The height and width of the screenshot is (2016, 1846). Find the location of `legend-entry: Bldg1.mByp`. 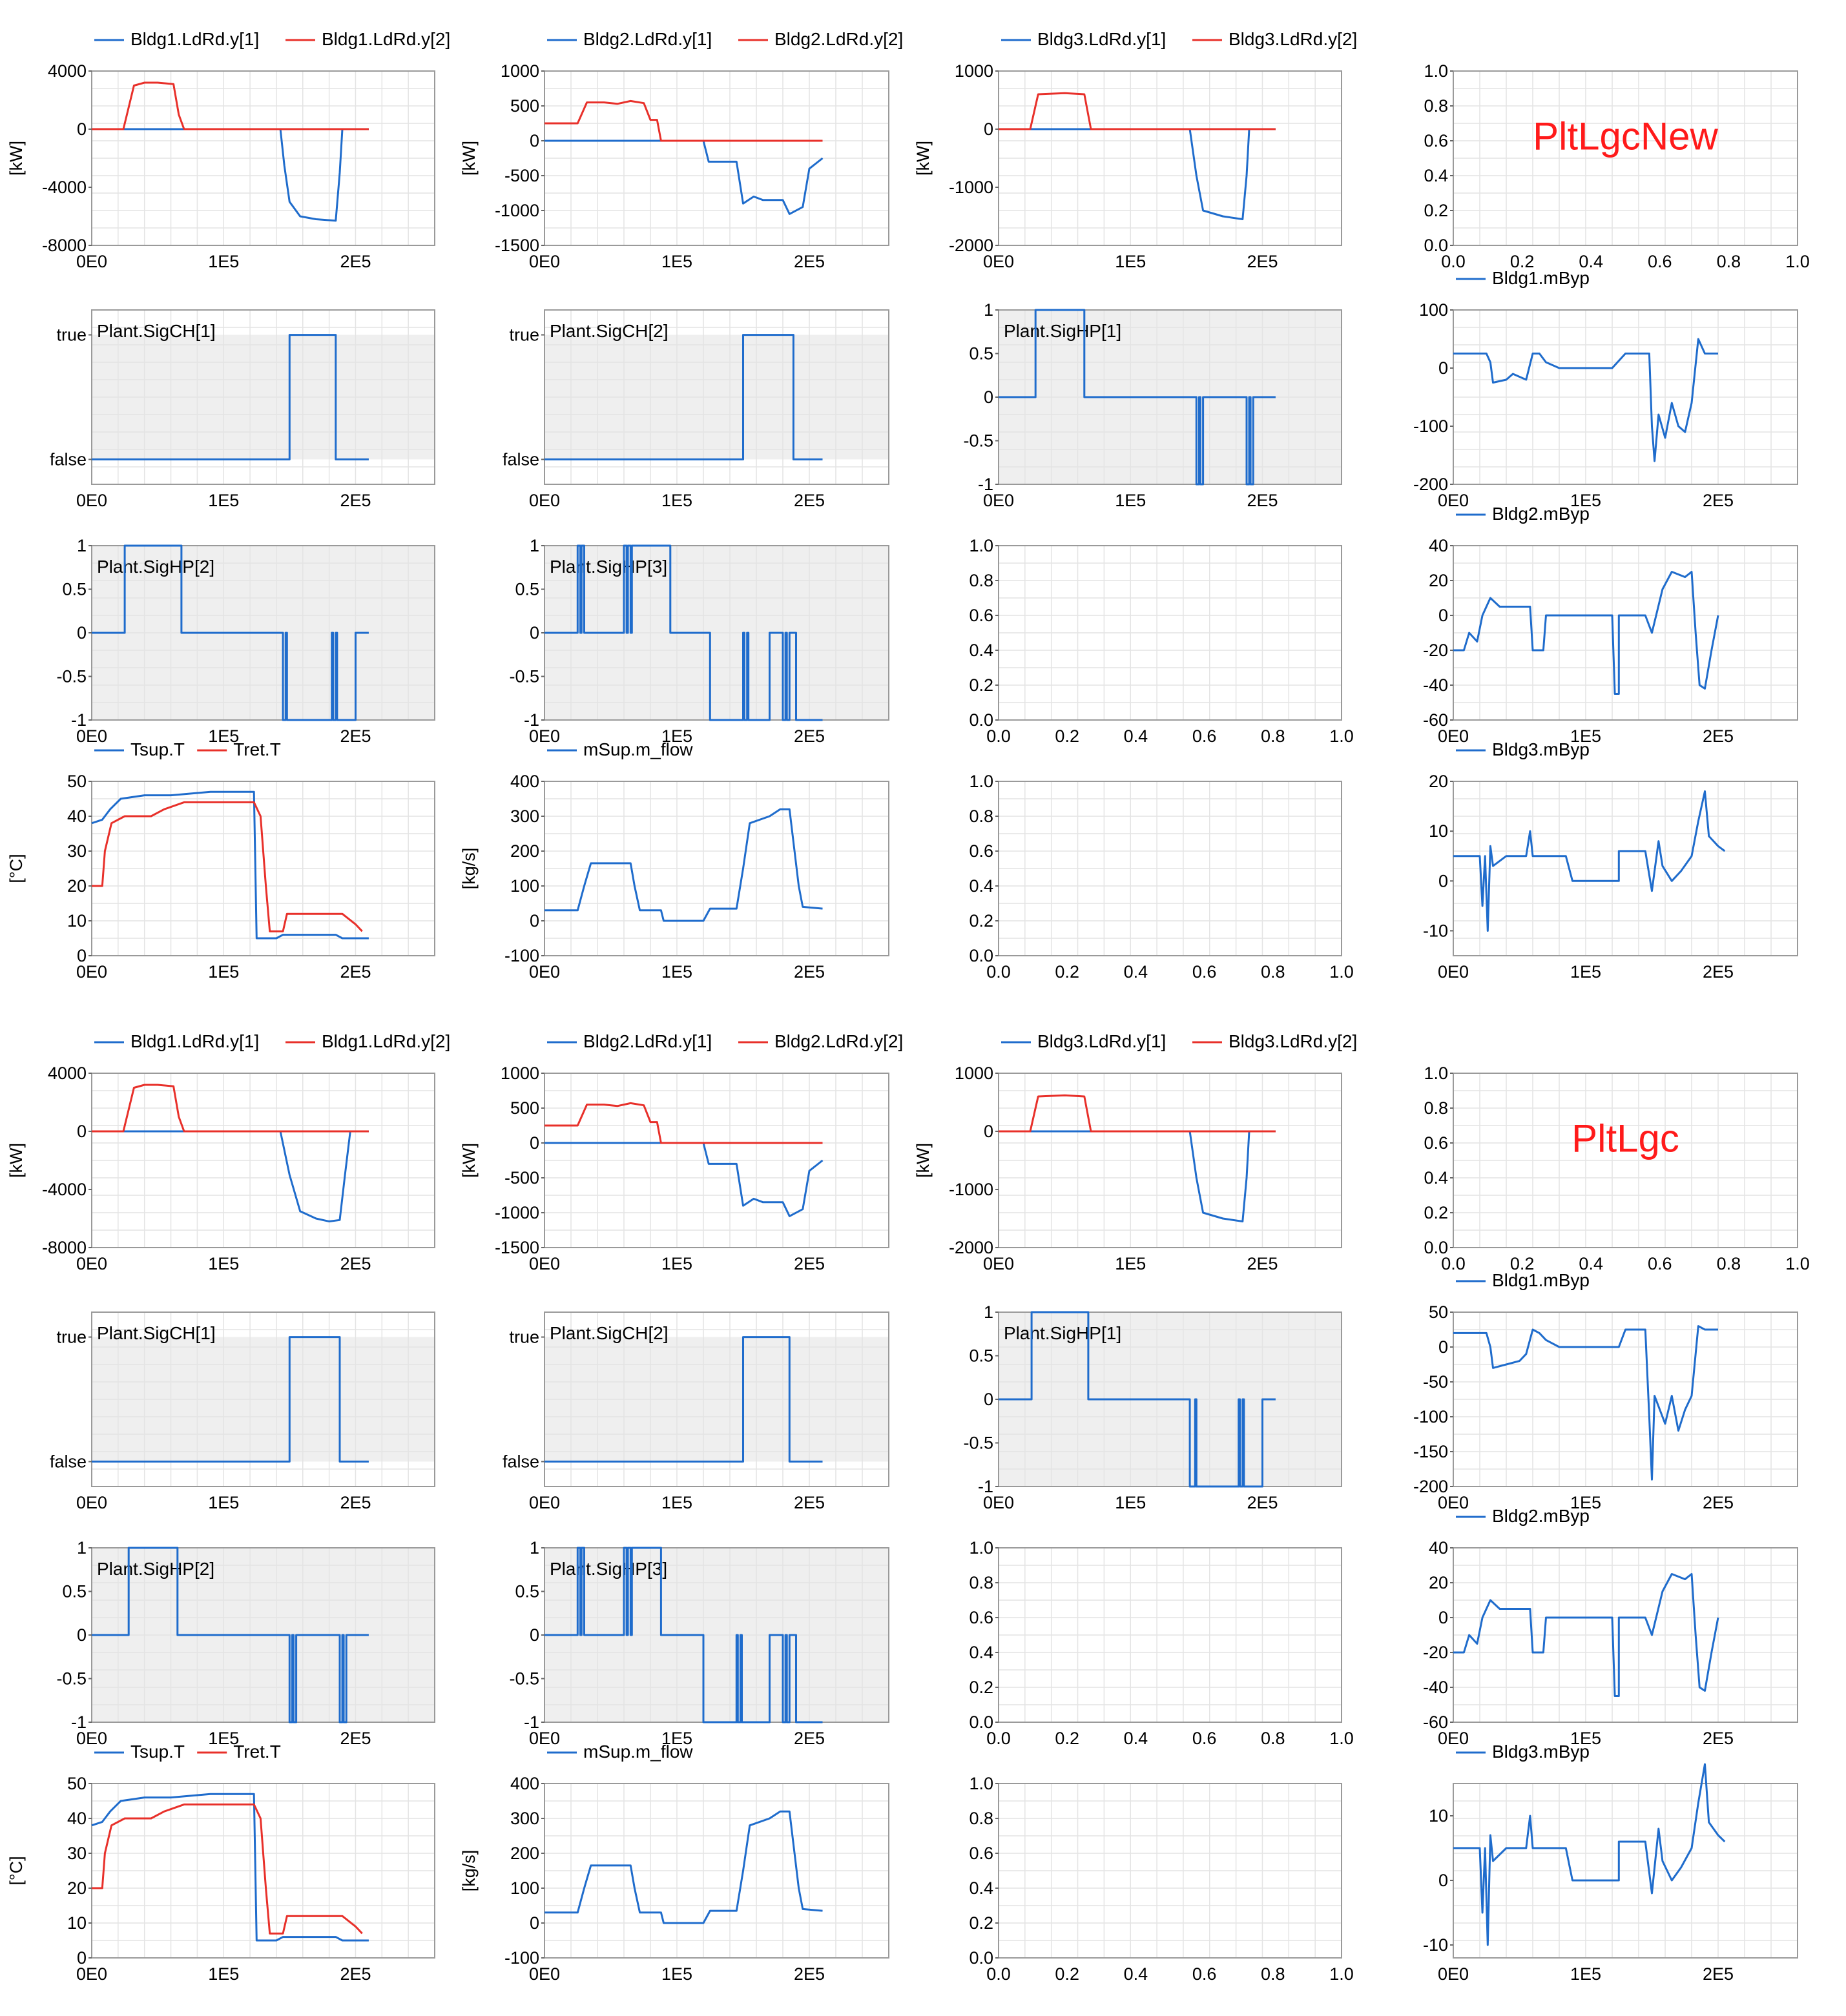

legend-entry: Bldg1.mByp is located at coordinates (1541, 1280).